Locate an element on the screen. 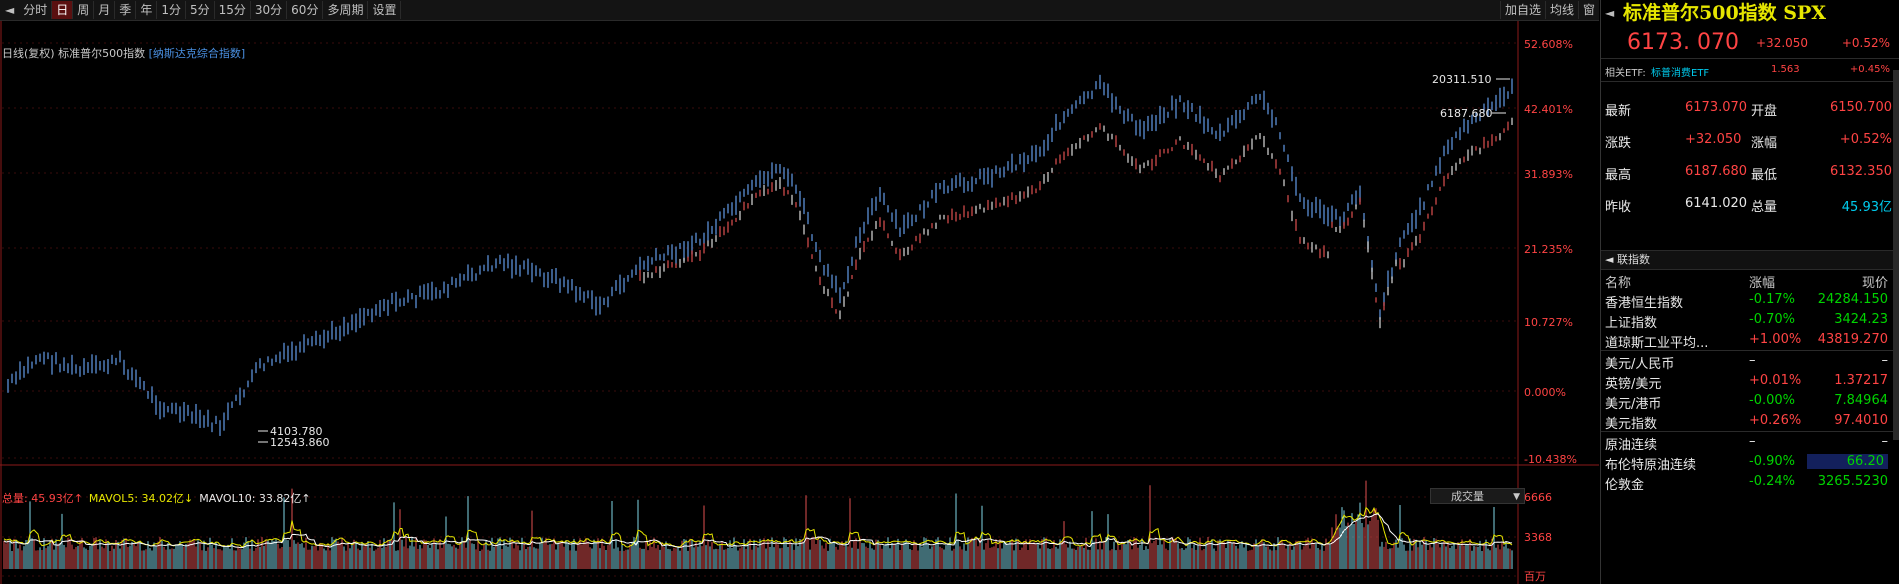  volume-legend-item-2: MAVOL10: 33.82亿↑ is located at coordinates (255, 498).